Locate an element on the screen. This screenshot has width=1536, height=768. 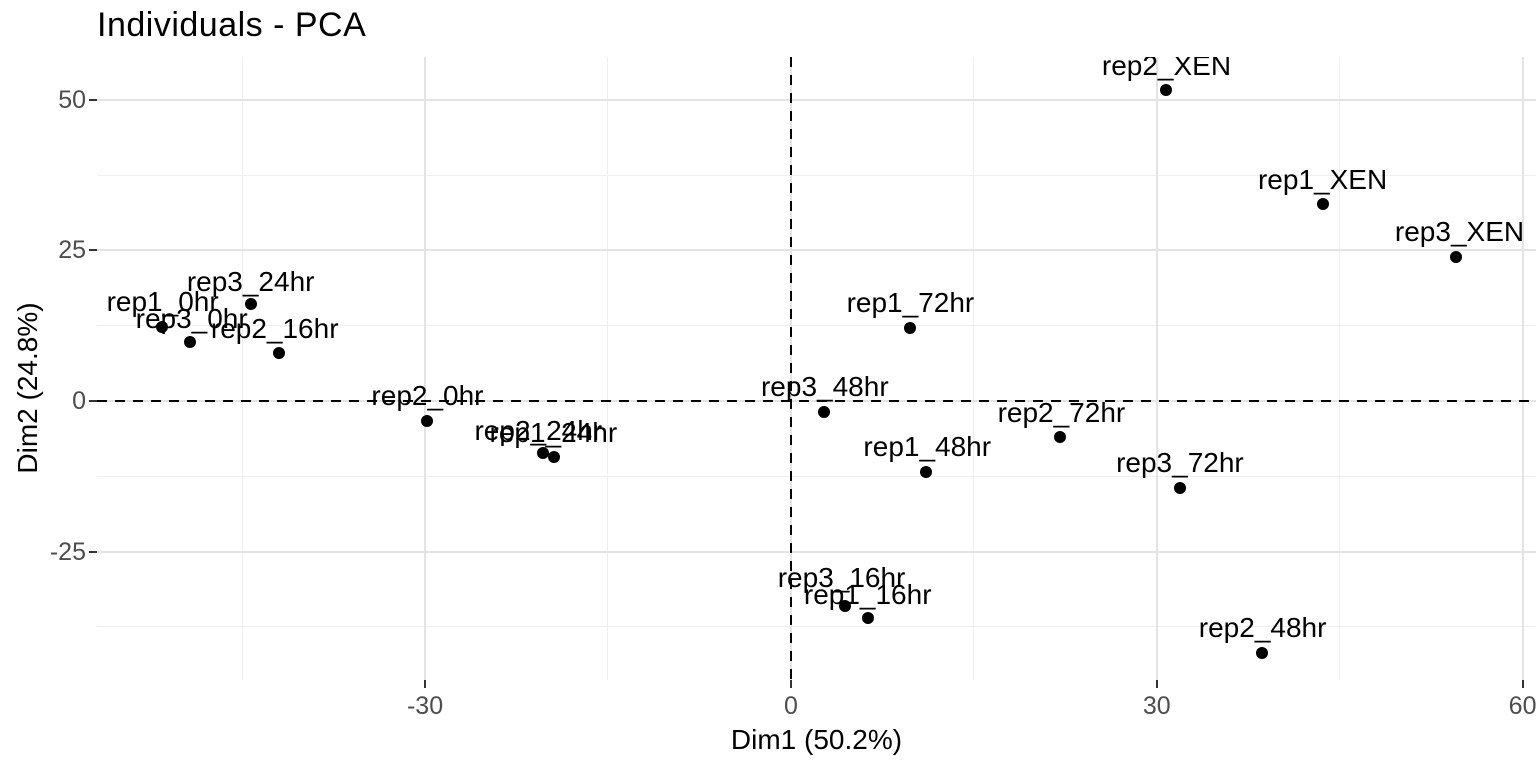
data-point-label: rep3_16hr is located at coordinates (841, 578).